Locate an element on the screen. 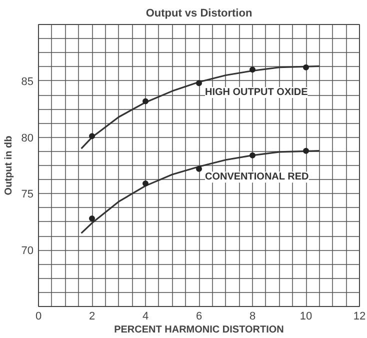 This screenshot has width=367, height=338. x-axis-title: PERCENT HARMONIC DISTORTION is located at coordinates (199, 330).